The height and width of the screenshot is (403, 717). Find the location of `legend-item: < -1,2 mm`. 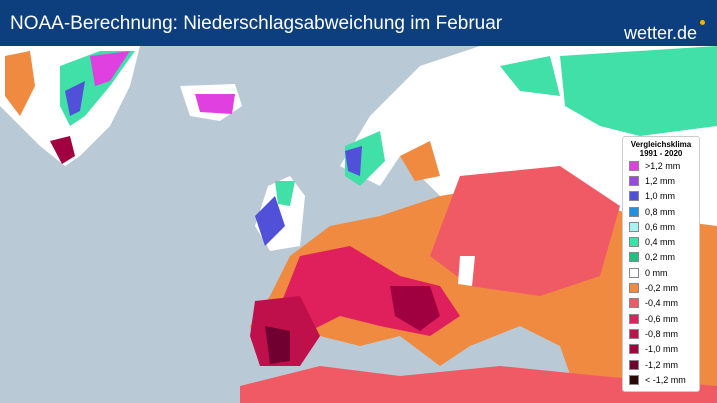

legend-item: < -1,2 mm is located at coordinates (661, 379).